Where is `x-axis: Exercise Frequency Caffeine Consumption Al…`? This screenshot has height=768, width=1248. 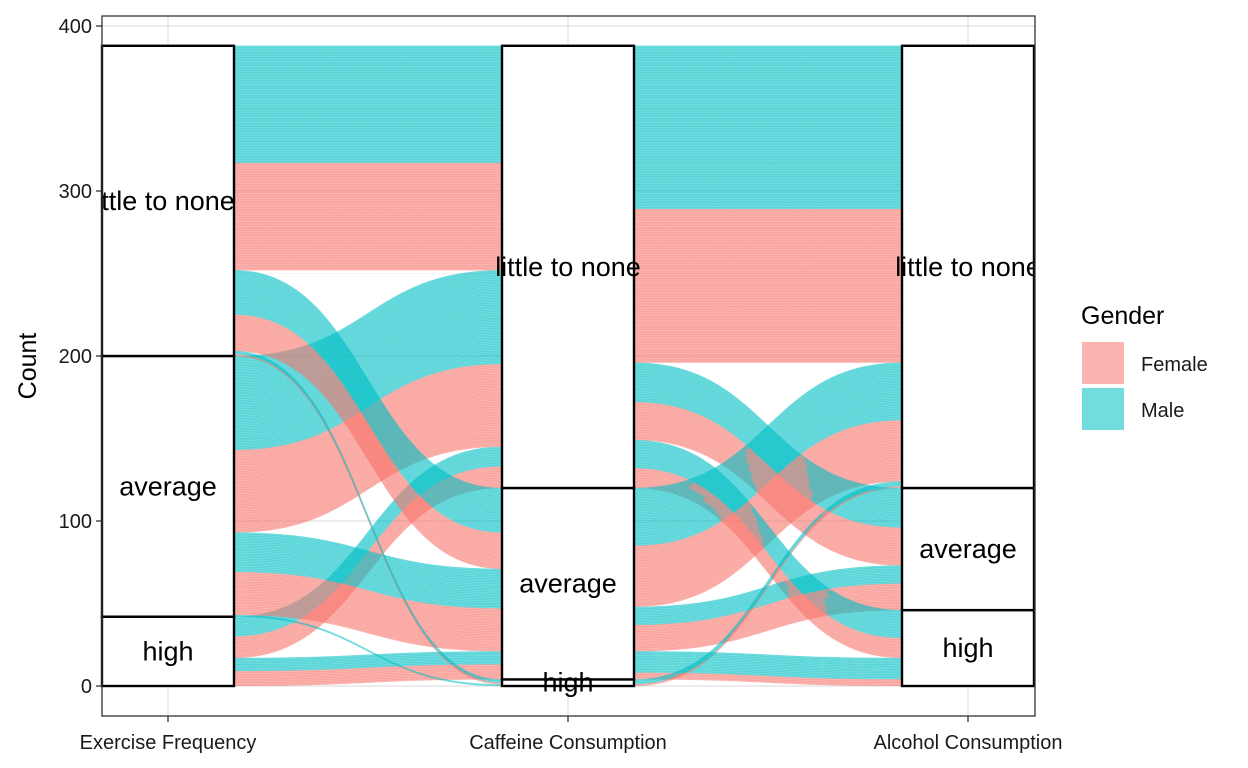
x-axis: Exercise Frequency Caffeine Consumption Al… is located at coordinates (571, 735).